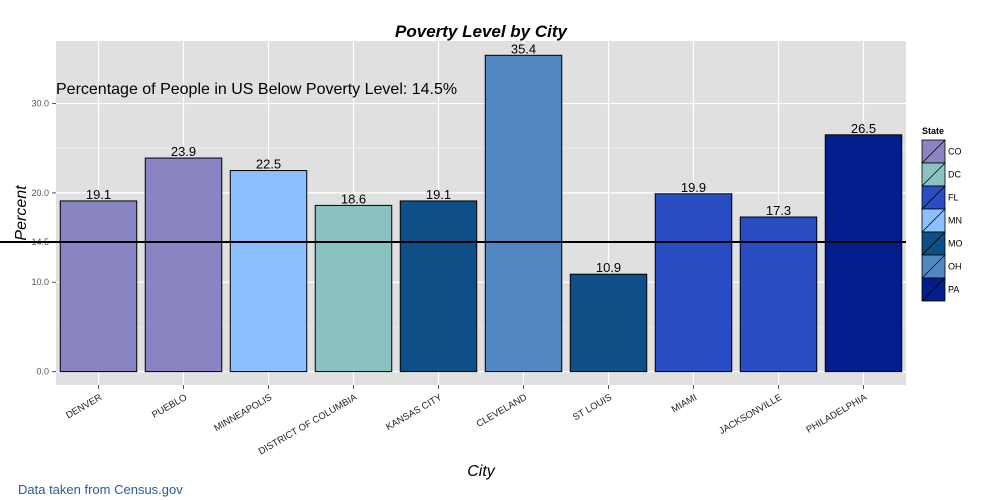  I want to click on y-tick-label: 30.0, so click(40, 104).